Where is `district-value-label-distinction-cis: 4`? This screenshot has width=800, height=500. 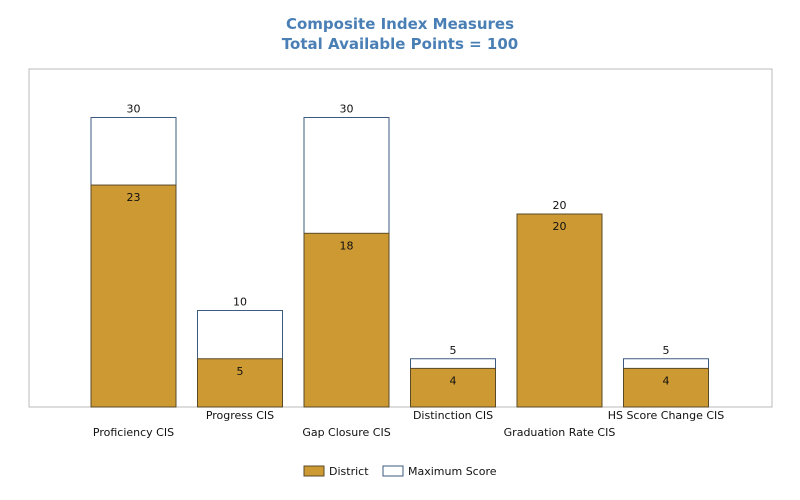 district-value-label-distinction-cis: 4 is located at coordinates (453, 380).